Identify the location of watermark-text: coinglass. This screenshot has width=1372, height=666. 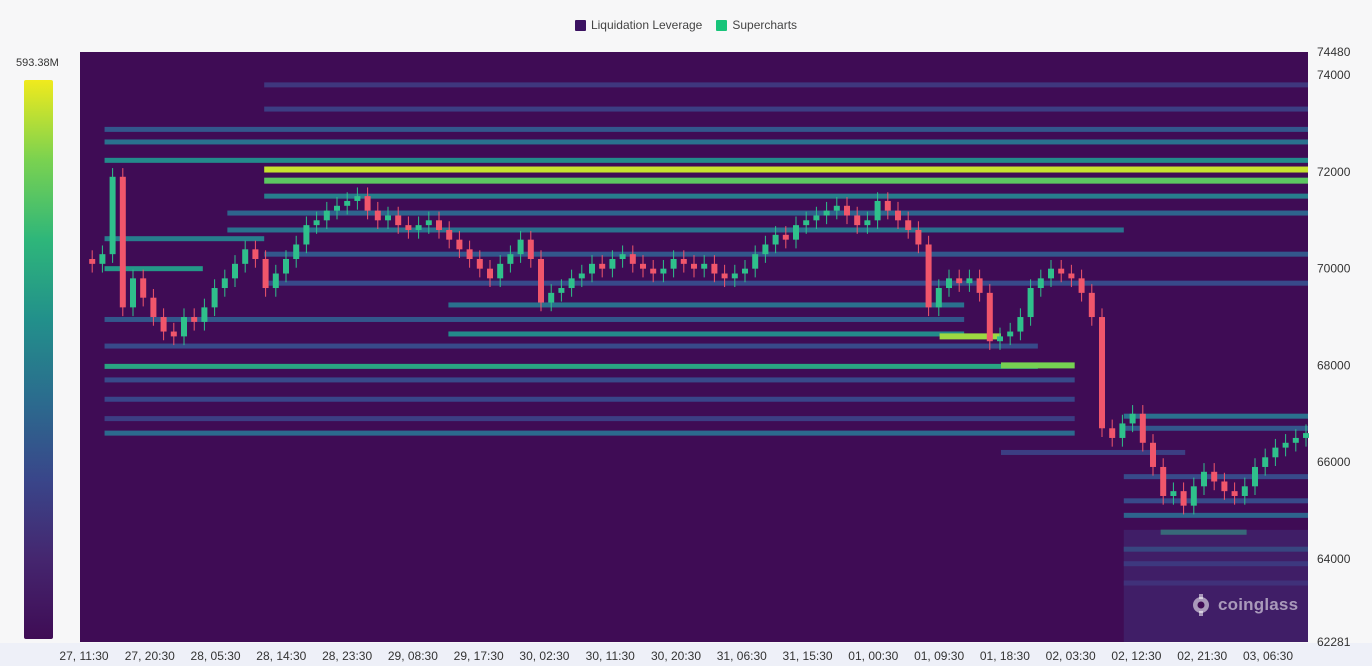
(1258, 604).